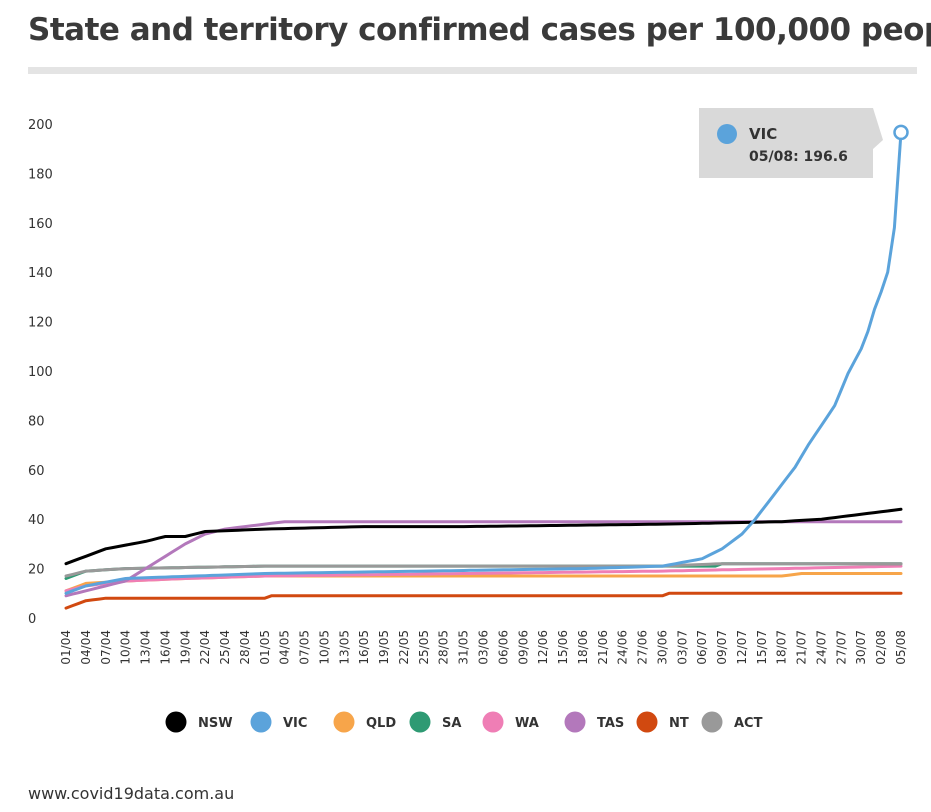 This screenshot has width=931, height=812. Describe the element at coordinates (643, 647) in the screenshot. I see `x-tick-label: 27/06` at that location.